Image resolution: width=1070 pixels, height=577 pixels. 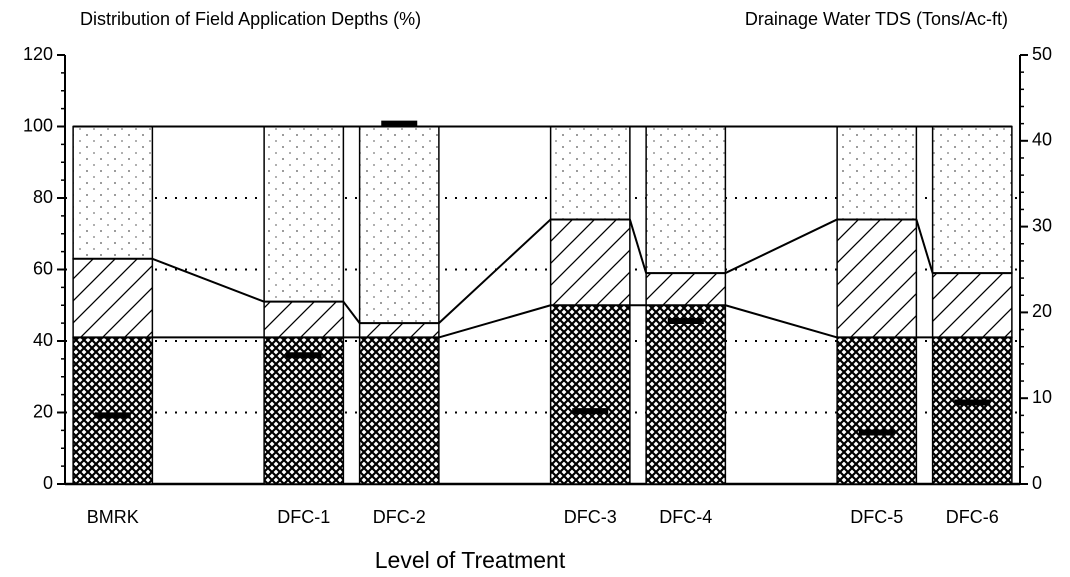 I want to click on y-tick-label: 120, so click(x=38, y=54).